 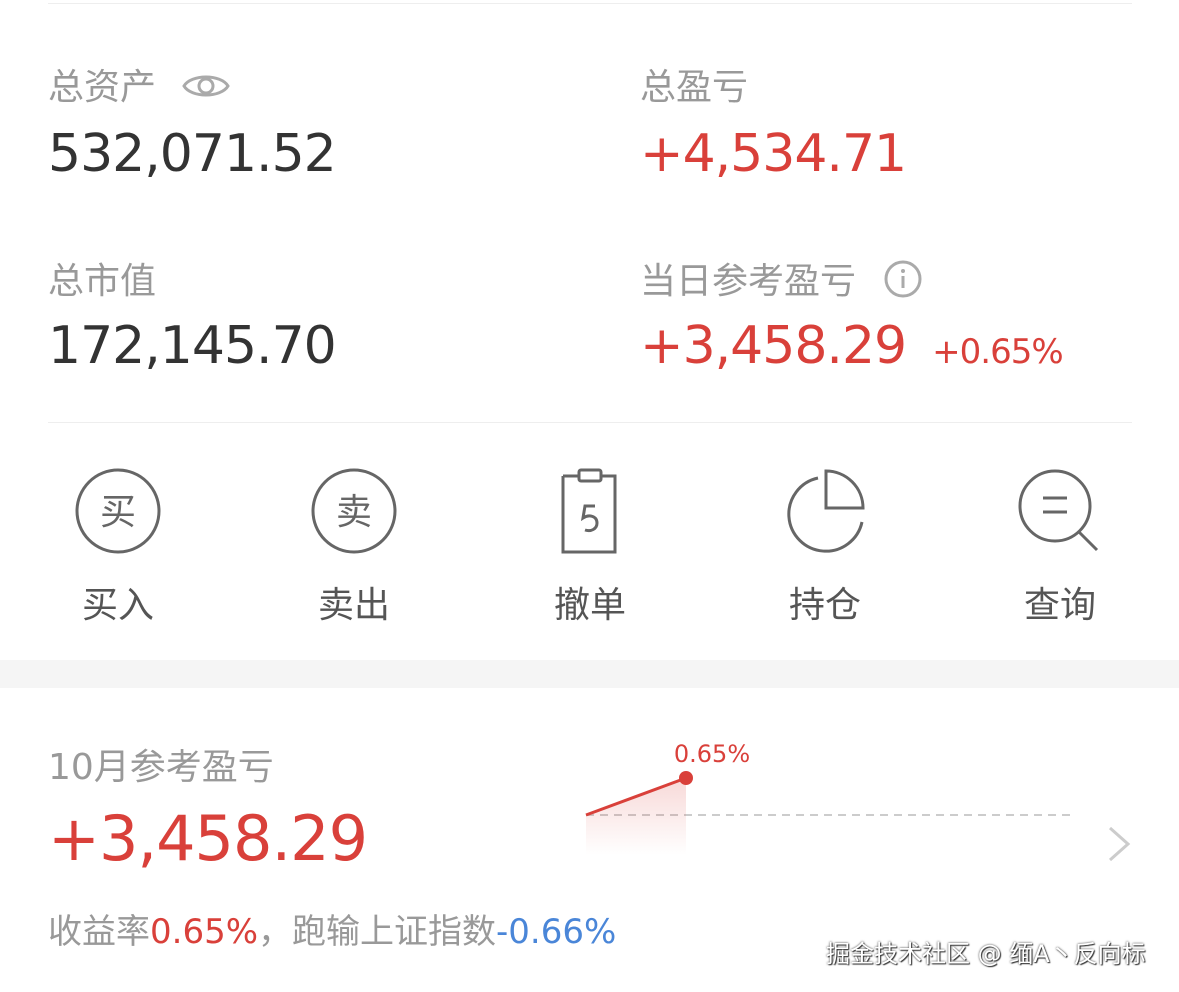 What do you see at coordinates (986, 954) in the screenshot?
I see `watermark: 掘金技术社区 @ 缅A丶反向标` at bounding box center [986, 954].